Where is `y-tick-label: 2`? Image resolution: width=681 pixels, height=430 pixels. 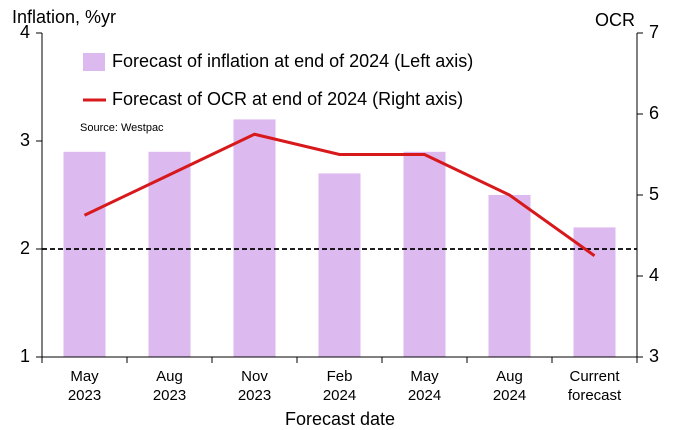
y-tick-label: 2 is located at coordinates (25, 248).